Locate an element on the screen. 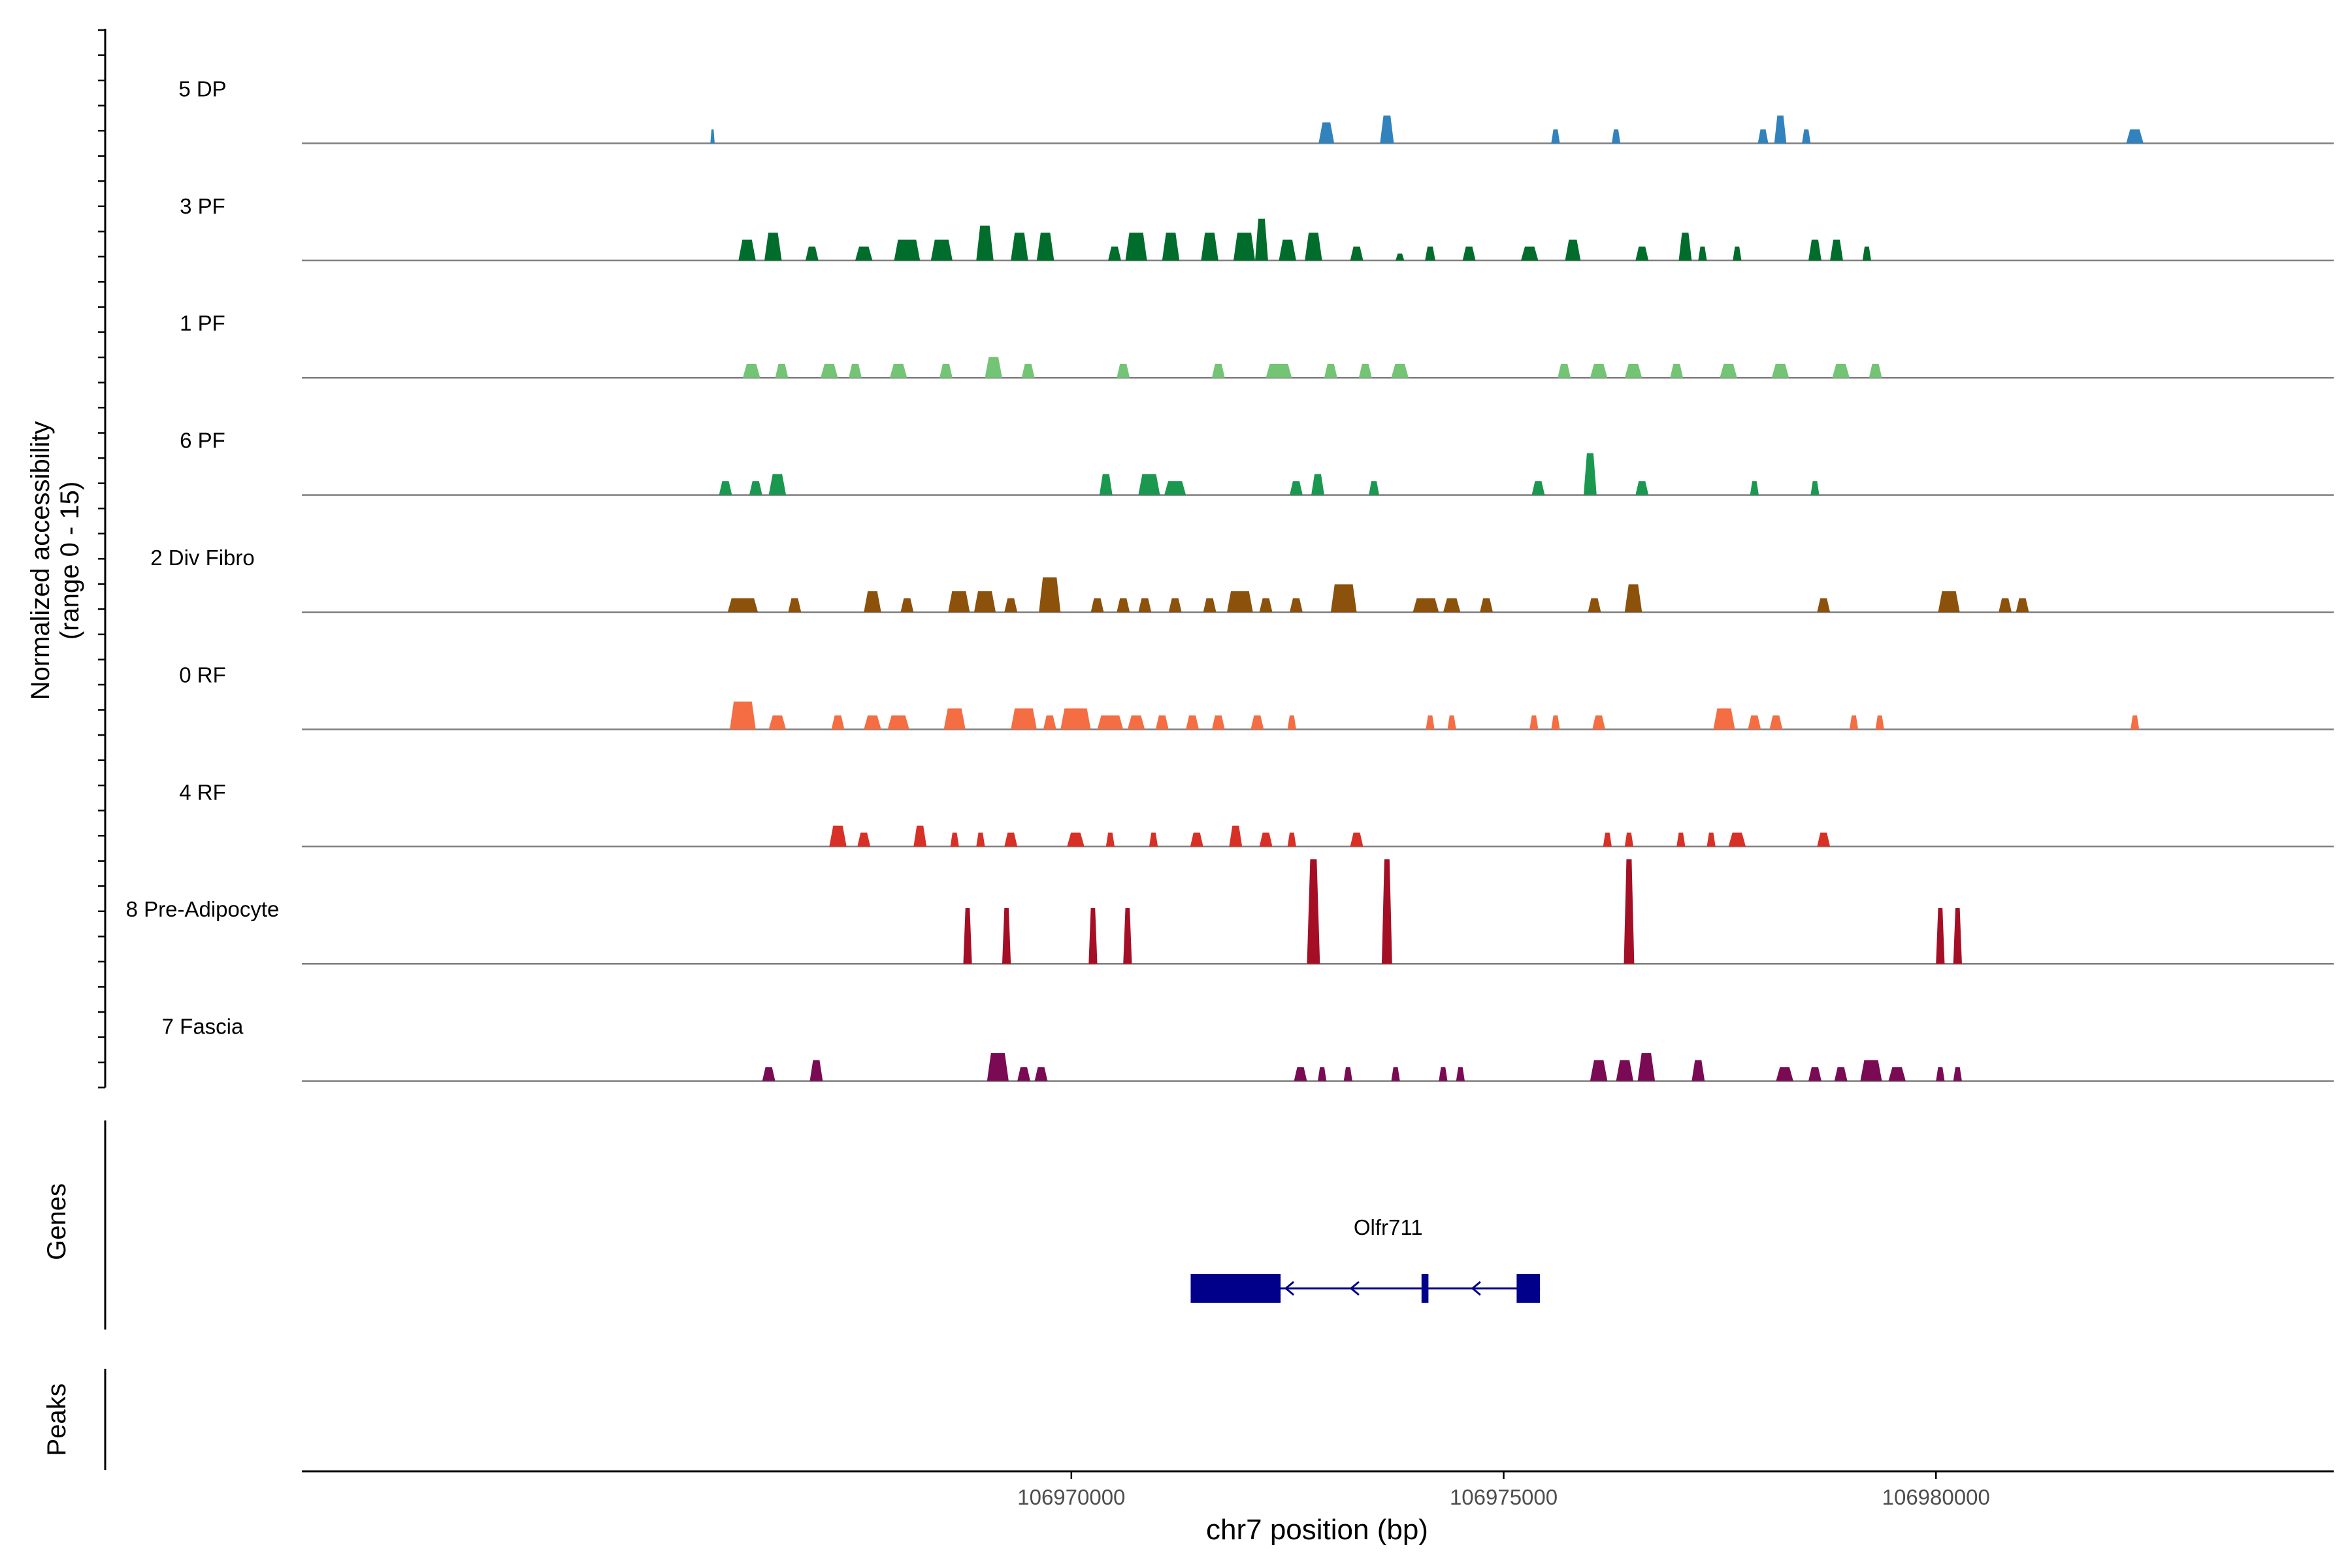 The height and width of the screenshot is (1568, 2352). x-axis: 106970000 106975000 106980000 is located at coordinates (1318, 1489).